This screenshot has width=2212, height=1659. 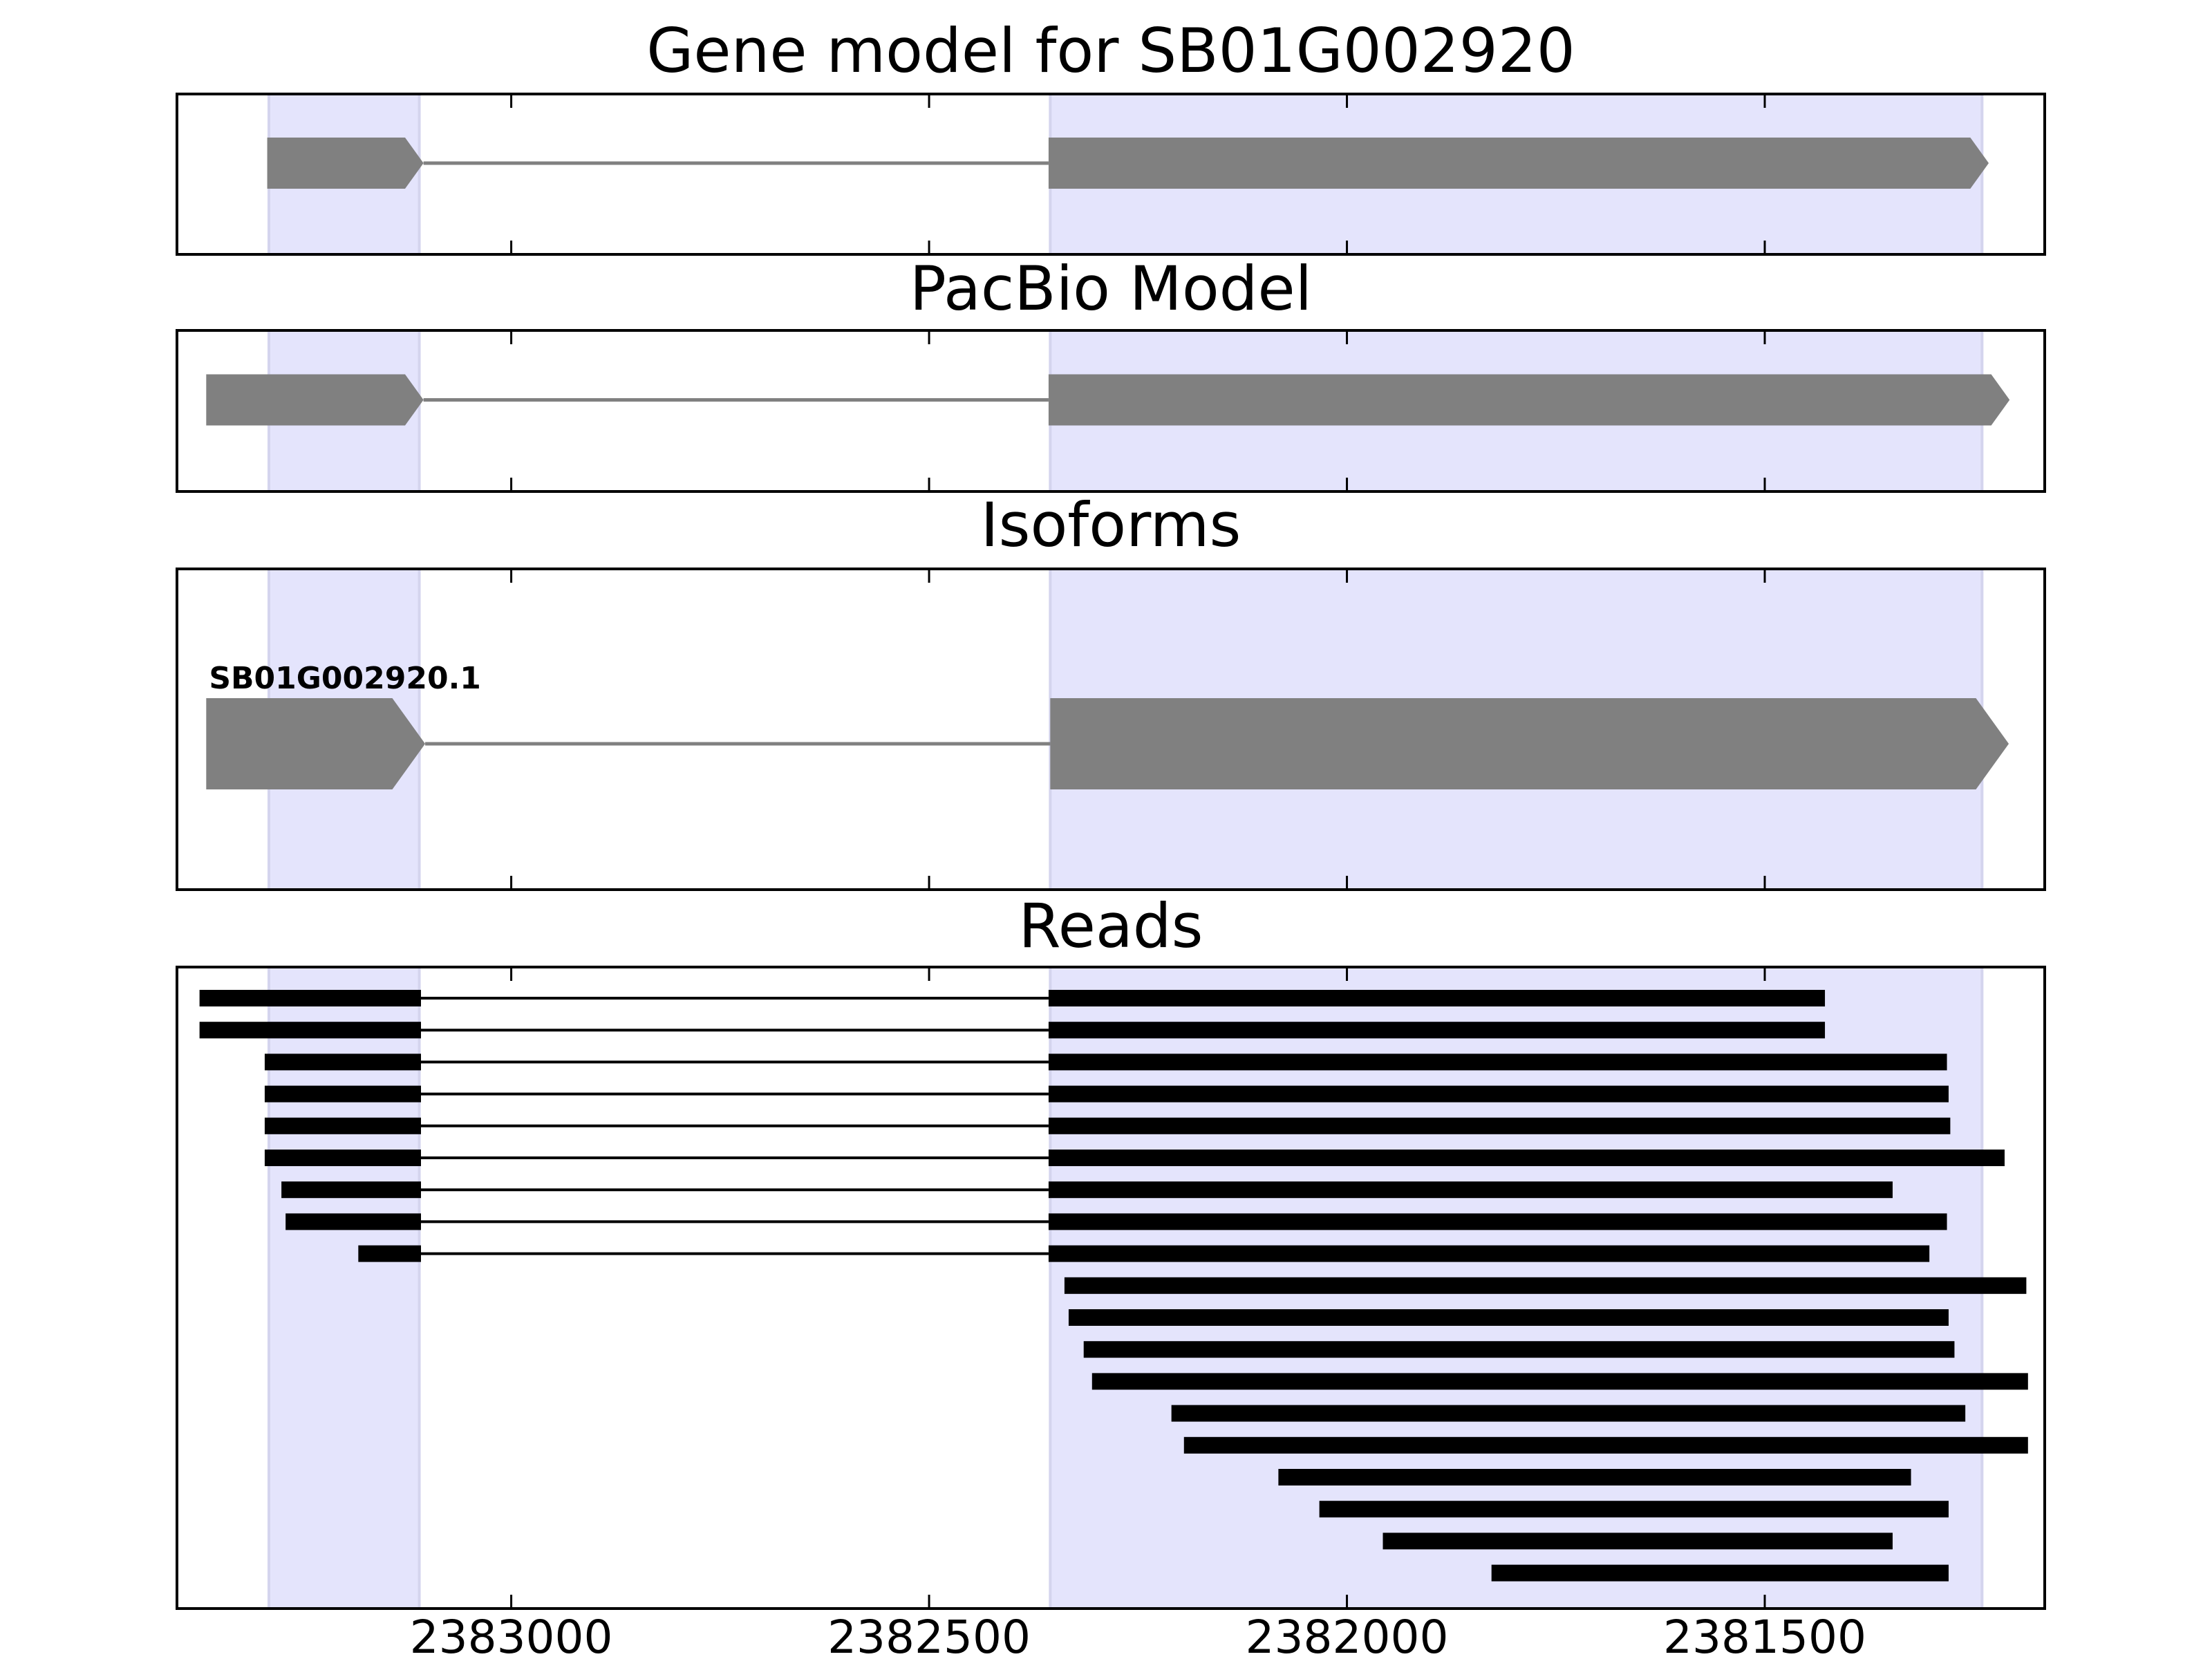 I want to click on panel-title-reads: Reads, so click(x=1111, y=926).